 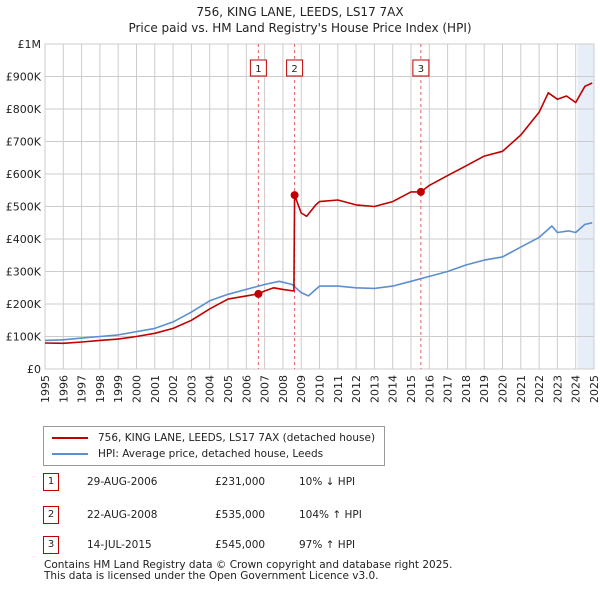 What do you see at coordinates (51, 545) in the screenshot?
I see `transaction-number-badge: 3` at bounding box center [51, 545].